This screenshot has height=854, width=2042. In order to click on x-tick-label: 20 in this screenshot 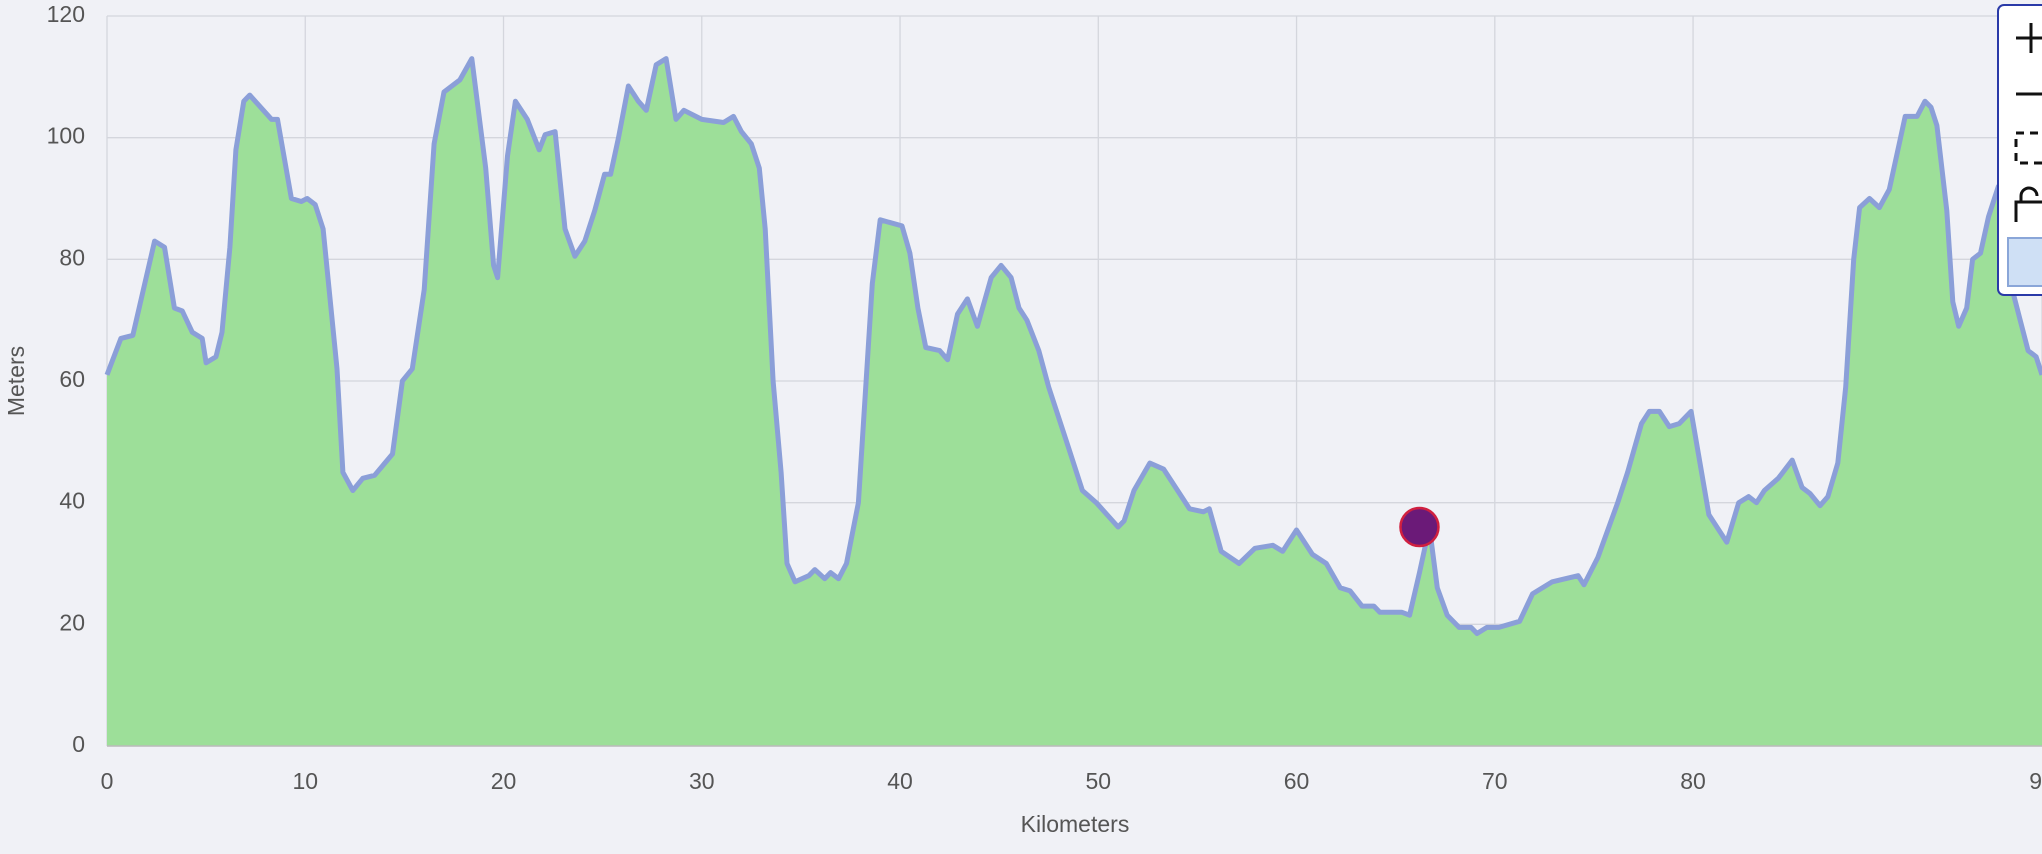, I will do `click(504, 781)`.